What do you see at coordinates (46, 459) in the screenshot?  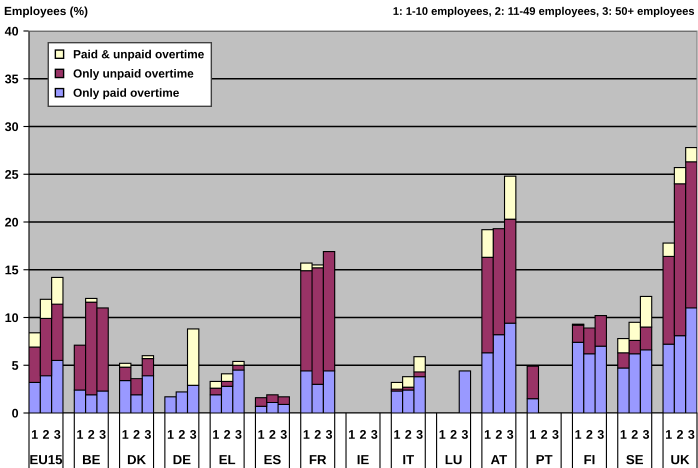 I see `text: EU15` at bounding box center [46, 459].